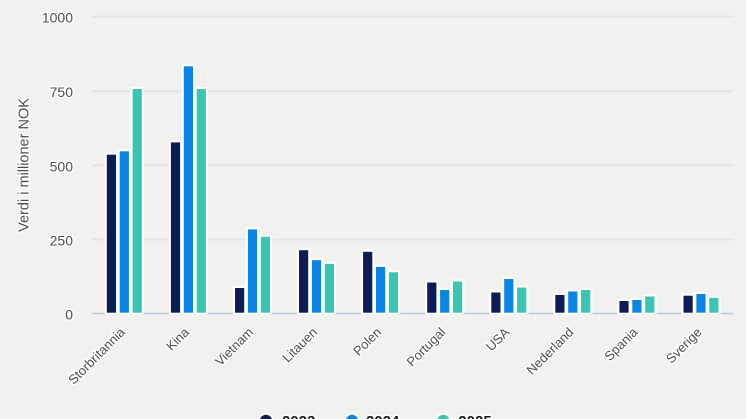 This screenshot has width=746, height=419. What do you see at coordinates (69, 315) in the screenshot?
I see `svg-text: 0` at bounding box center [69, 315].